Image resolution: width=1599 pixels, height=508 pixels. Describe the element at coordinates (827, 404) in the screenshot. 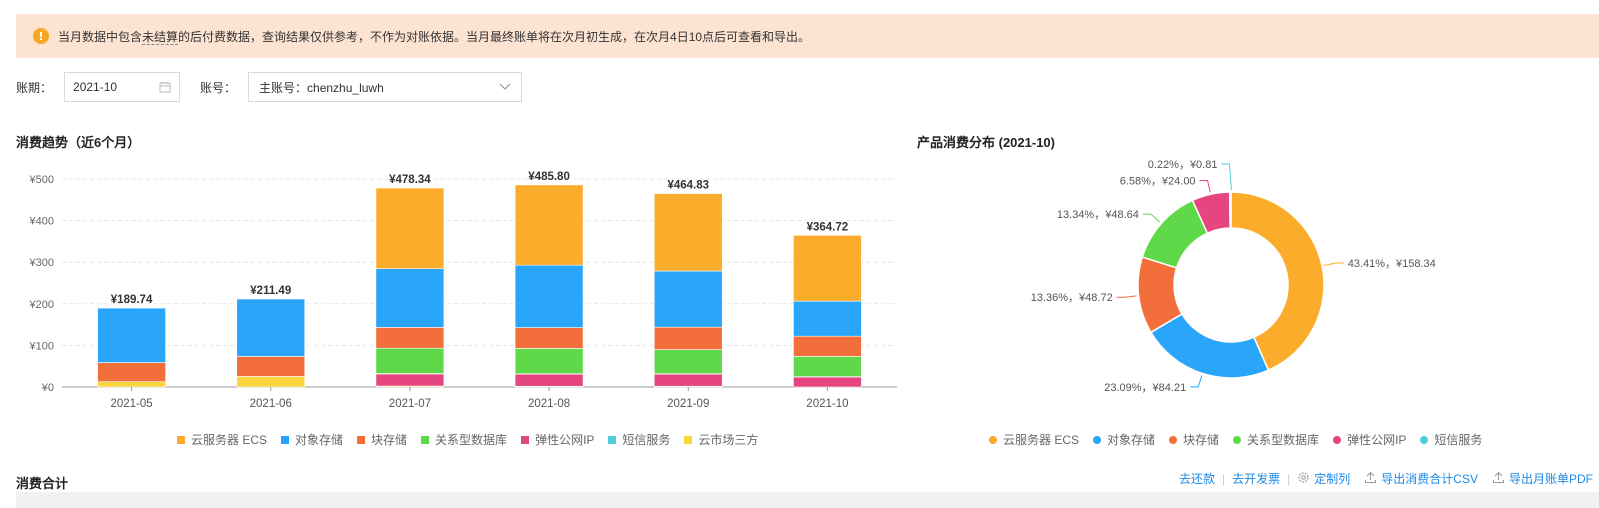

I see `x-tick-label: 2021-10` at that location.